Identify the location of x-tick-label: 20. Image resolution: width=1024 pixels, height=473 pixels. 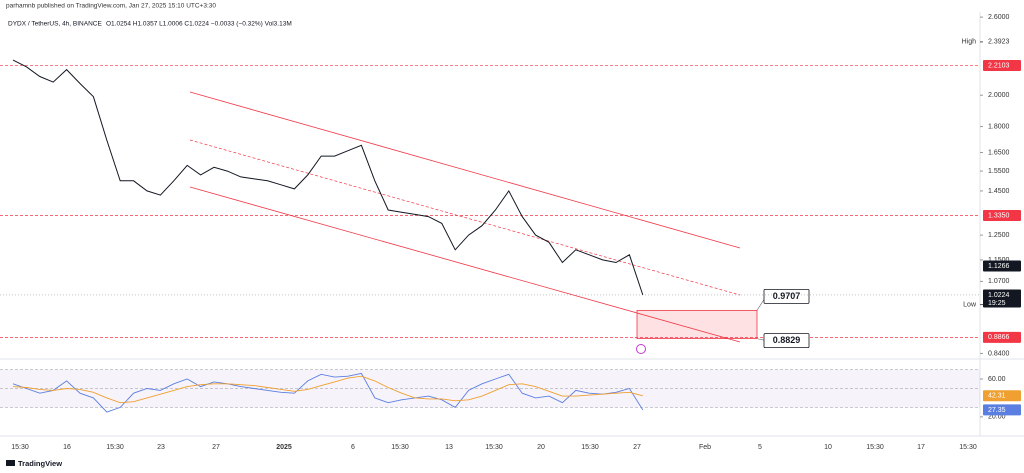
(541, 447).